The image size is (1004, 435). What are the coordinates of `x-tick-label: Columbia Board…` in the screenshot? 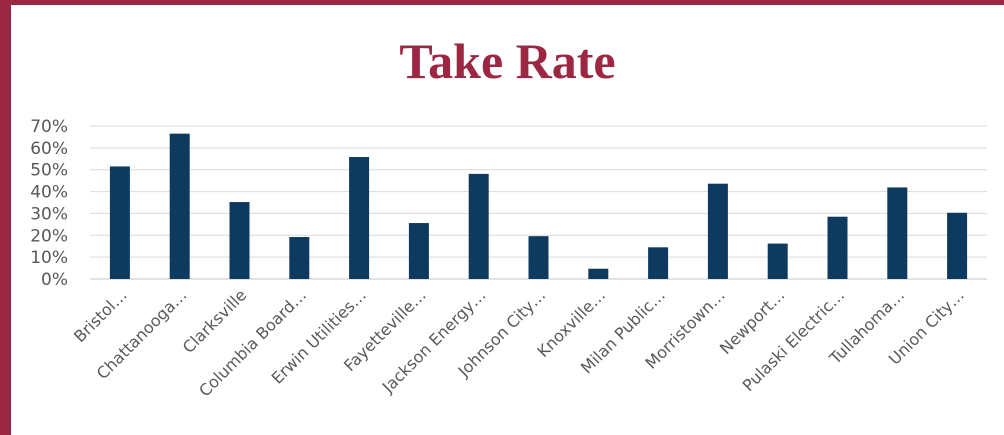 It's located at (252, 342).